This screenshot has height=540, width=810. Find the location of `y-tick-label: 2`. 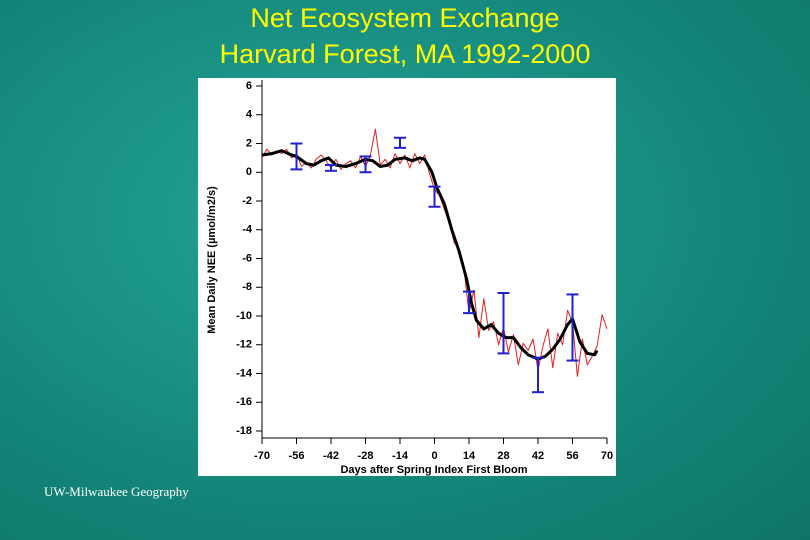

y-tick-label: 2 is located at coordinates (249, 143).